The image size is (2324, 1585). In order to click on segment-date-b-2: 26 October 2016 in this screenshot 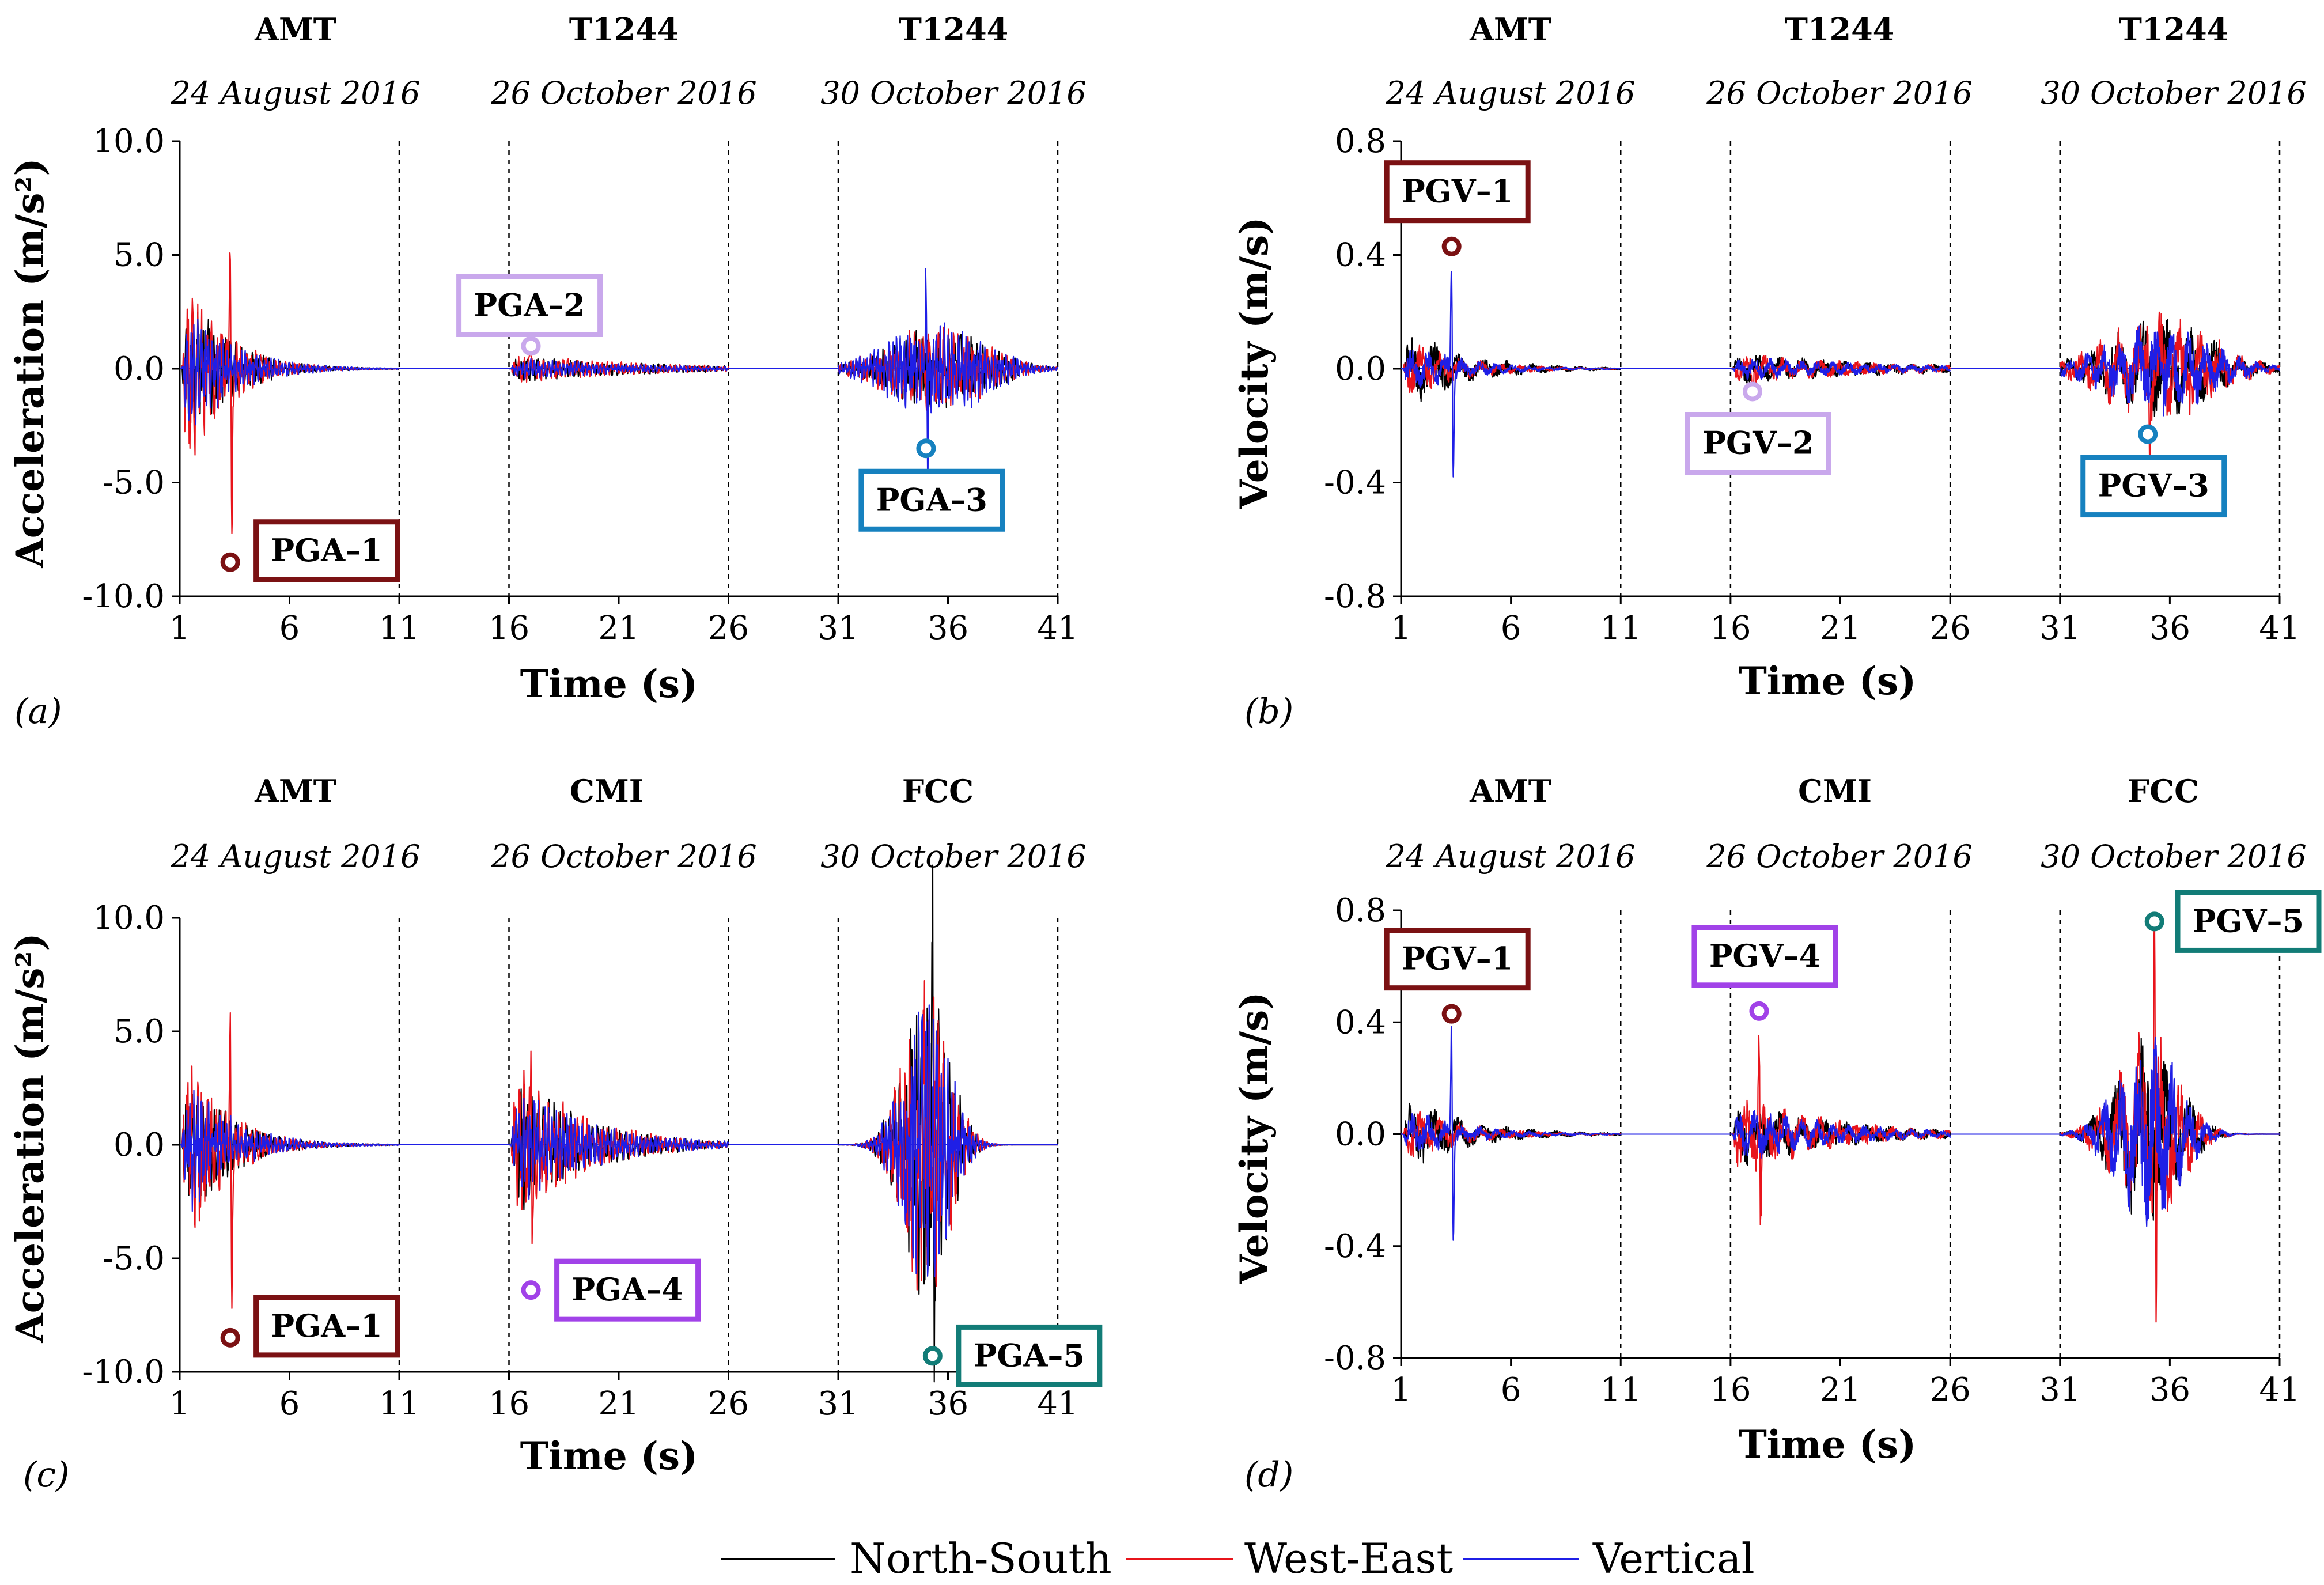, I will do `click(1839, 93)`.